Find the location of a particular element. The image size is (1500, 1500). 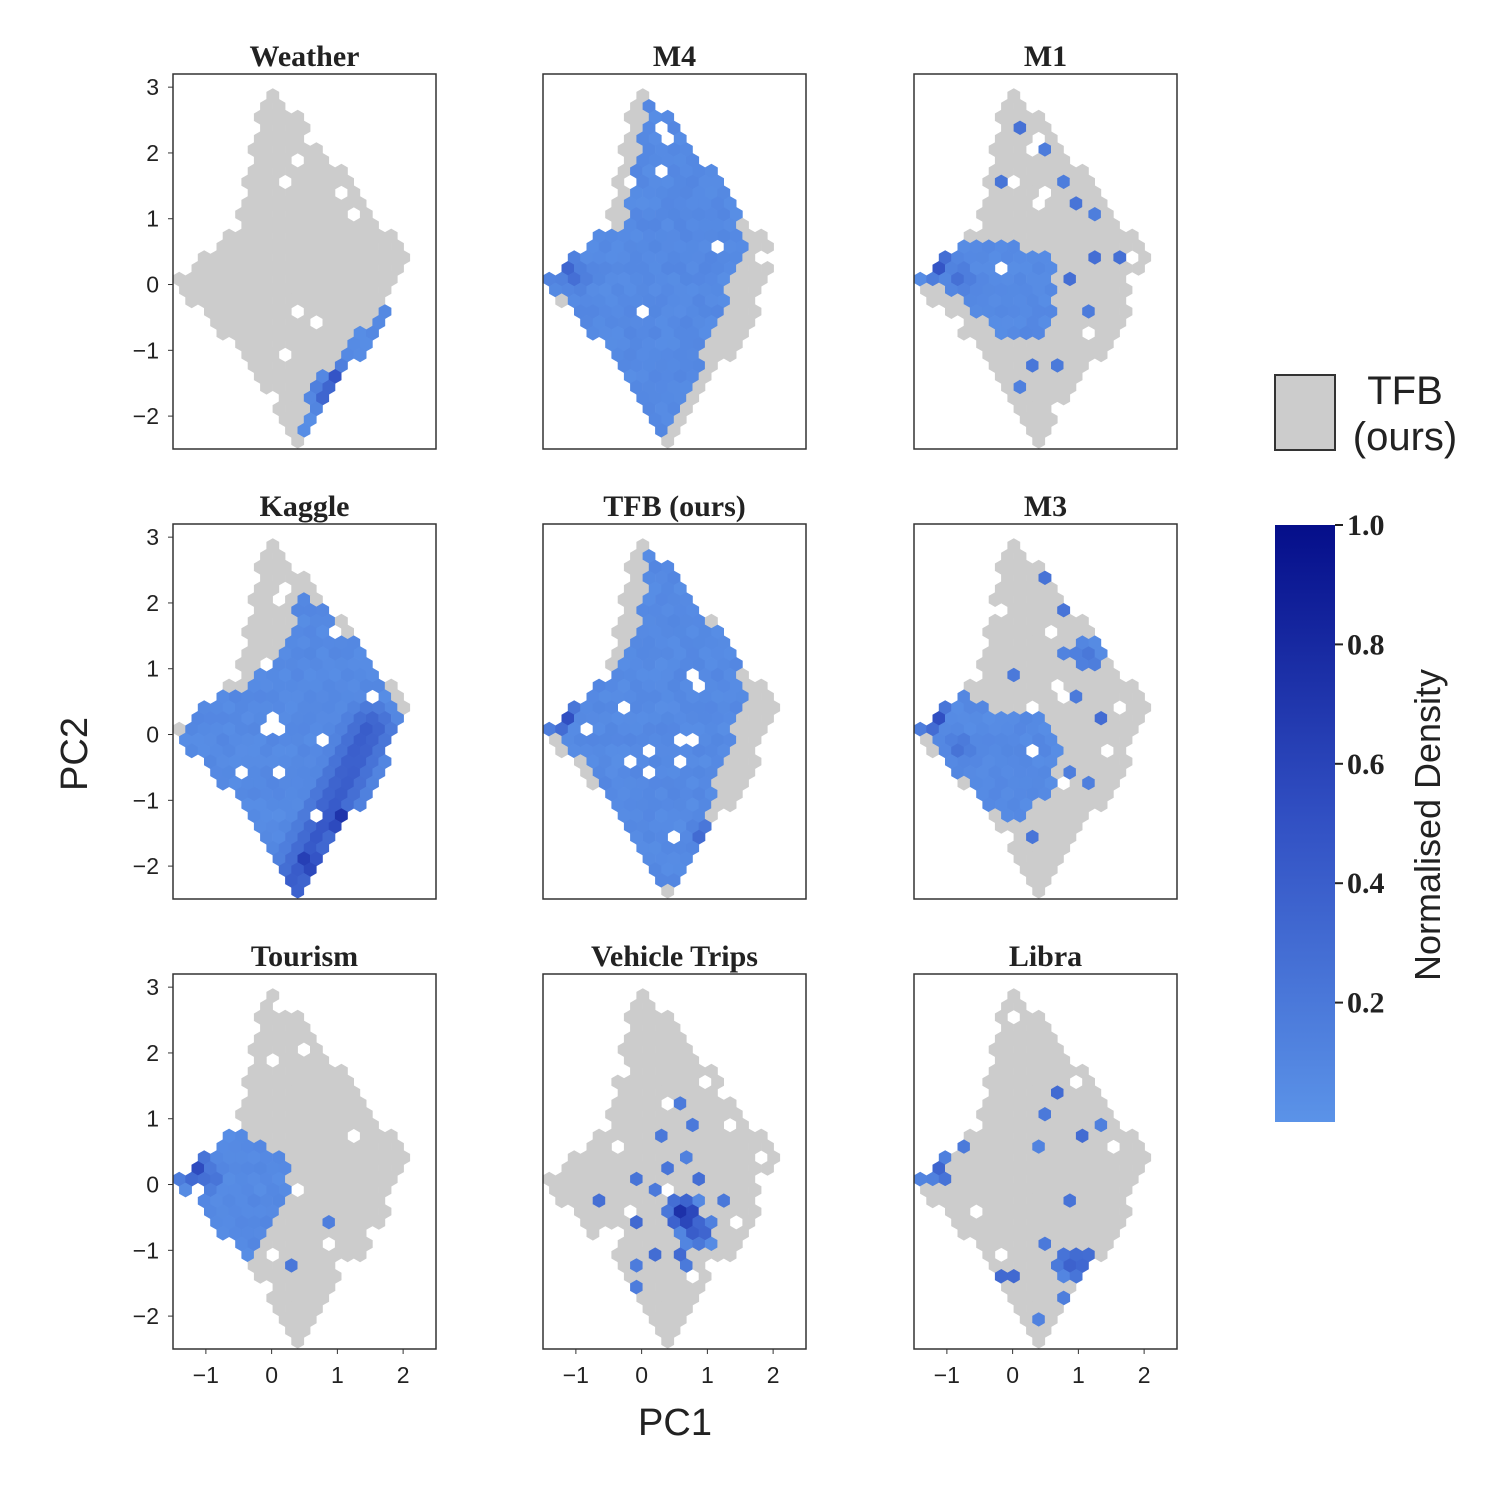

y-tick-label: −2 is located at coordinates (146, 416).